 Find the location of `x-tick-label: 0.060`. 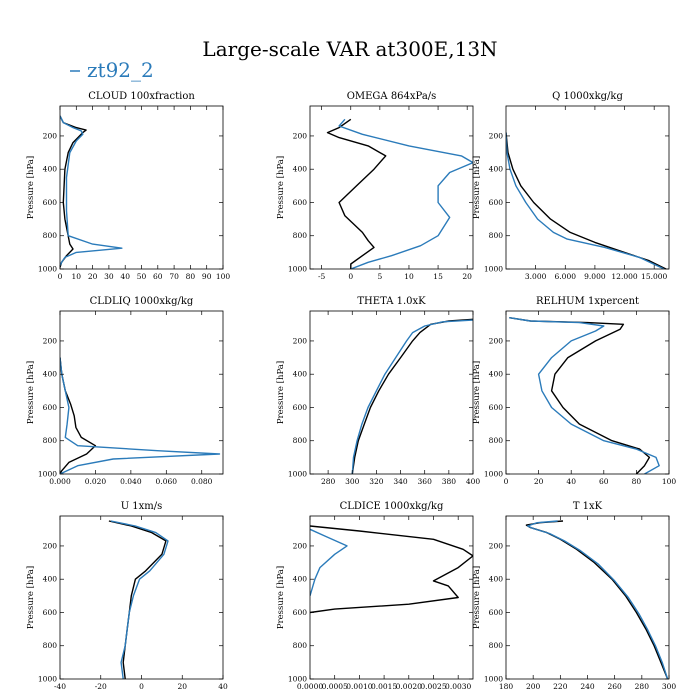

x-tick-label: 0.060 is located at coordinates (167, 481).